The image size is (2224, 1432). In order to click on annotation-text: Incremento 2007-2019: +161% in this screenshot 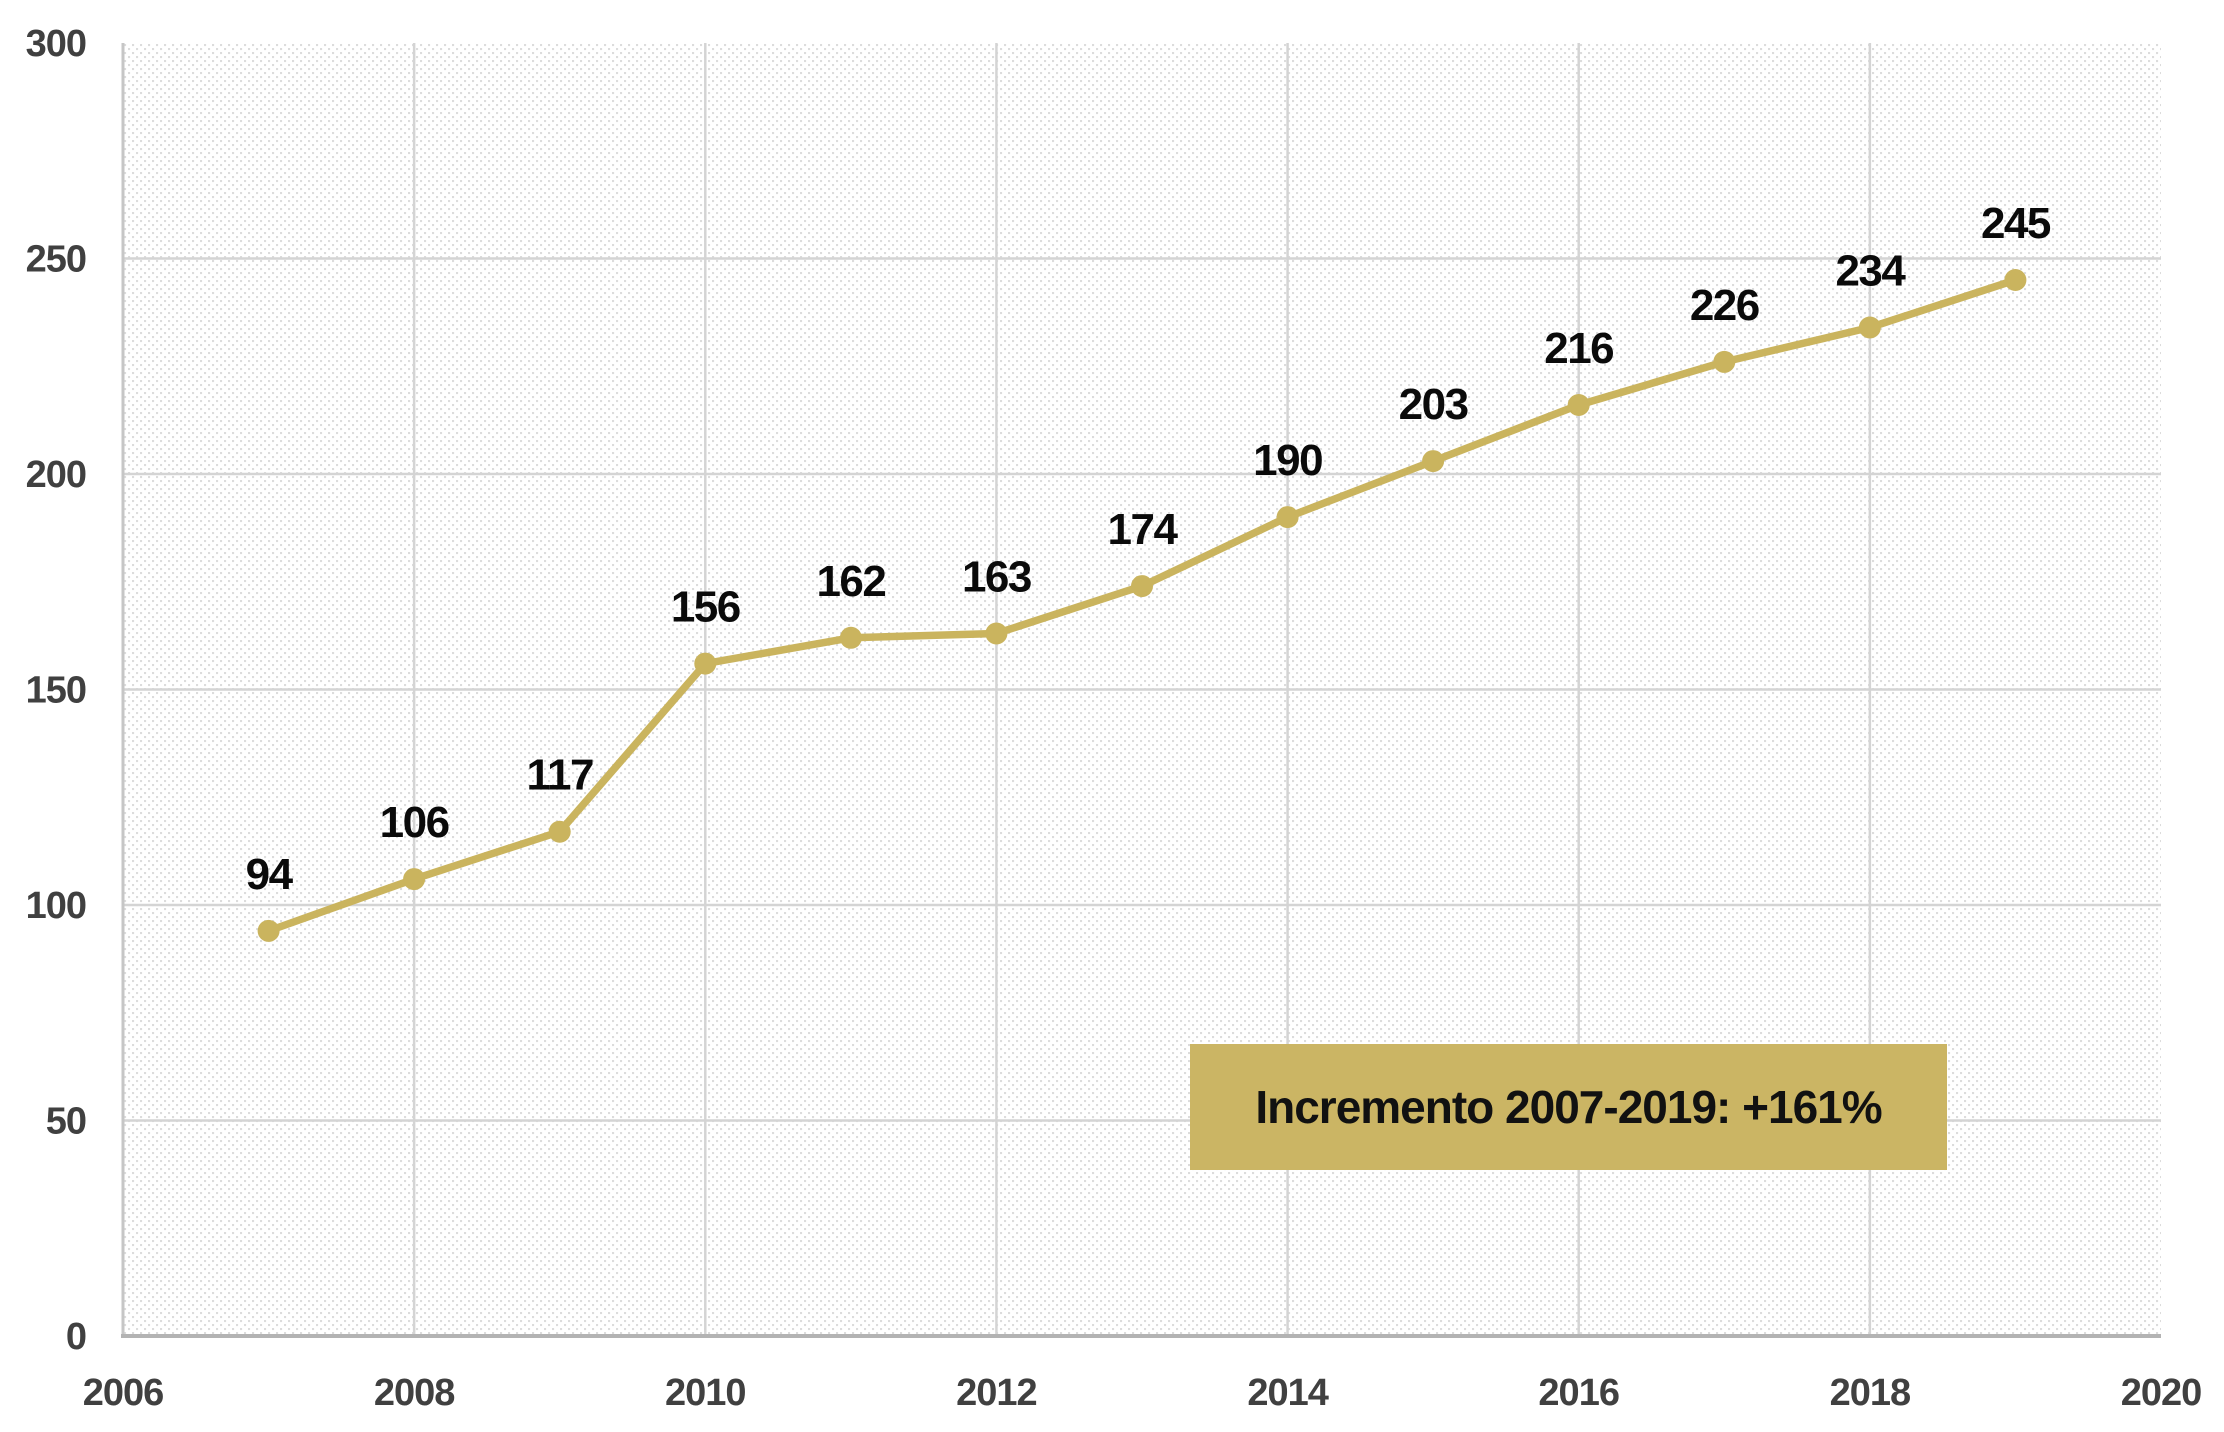, I will do `click(1568, 1107)`.